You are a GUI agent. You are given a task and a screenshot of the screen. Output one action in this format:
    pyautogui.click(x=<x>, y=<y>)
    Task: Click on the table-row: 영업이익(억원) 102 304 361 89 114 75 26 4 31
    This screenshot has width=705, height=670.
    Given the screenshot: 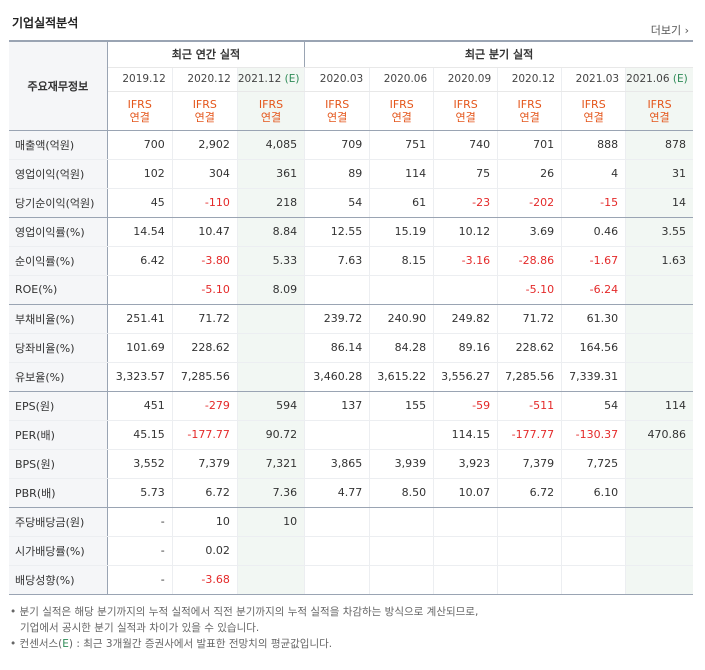 What is the action you would take?
    pyautogui.click(x=351, y=174)
    